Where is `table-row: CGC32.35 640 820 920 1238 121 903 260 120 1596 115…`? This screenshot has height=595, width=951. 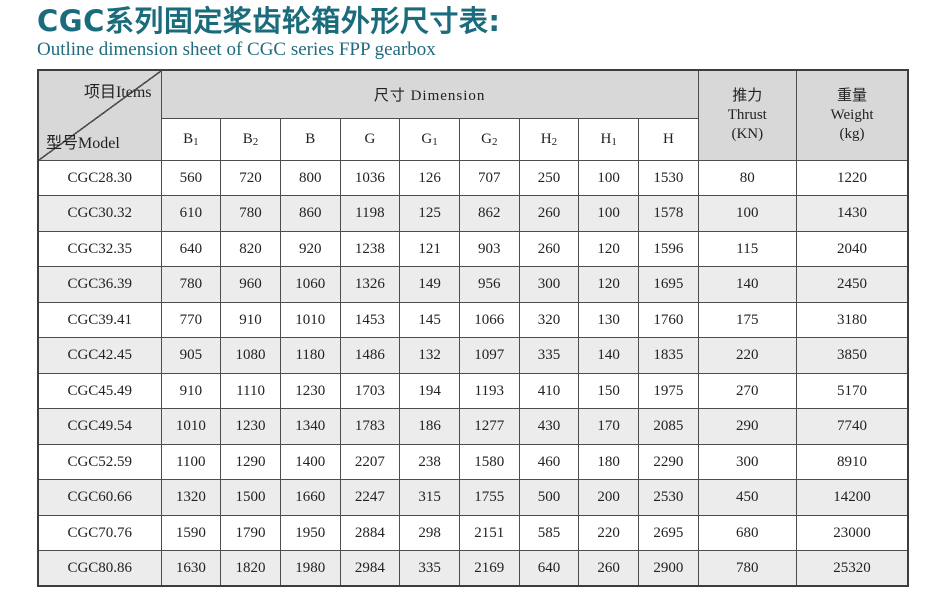
table-row: CGC32.35 640 820 920 1238 121 903 260 120 1596 115… is located at coordinates (473, 249).